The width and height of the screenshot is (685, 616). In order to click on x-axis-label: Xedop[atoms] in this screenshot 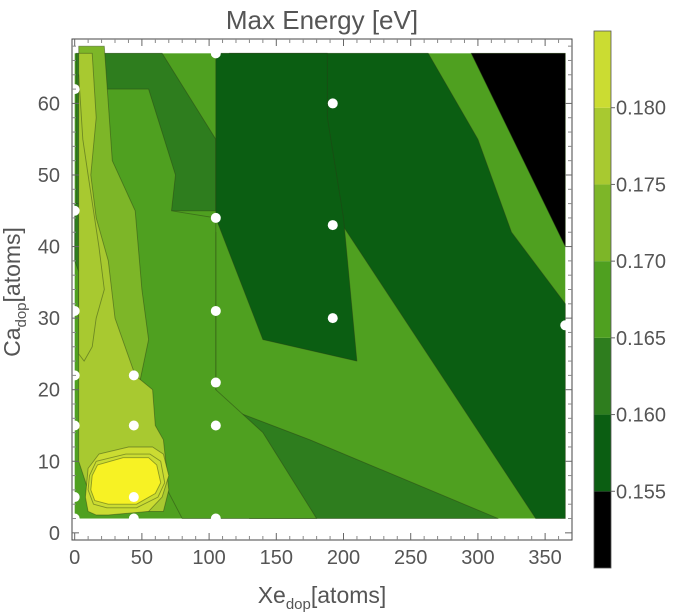, I will do `click(322, 597)`.